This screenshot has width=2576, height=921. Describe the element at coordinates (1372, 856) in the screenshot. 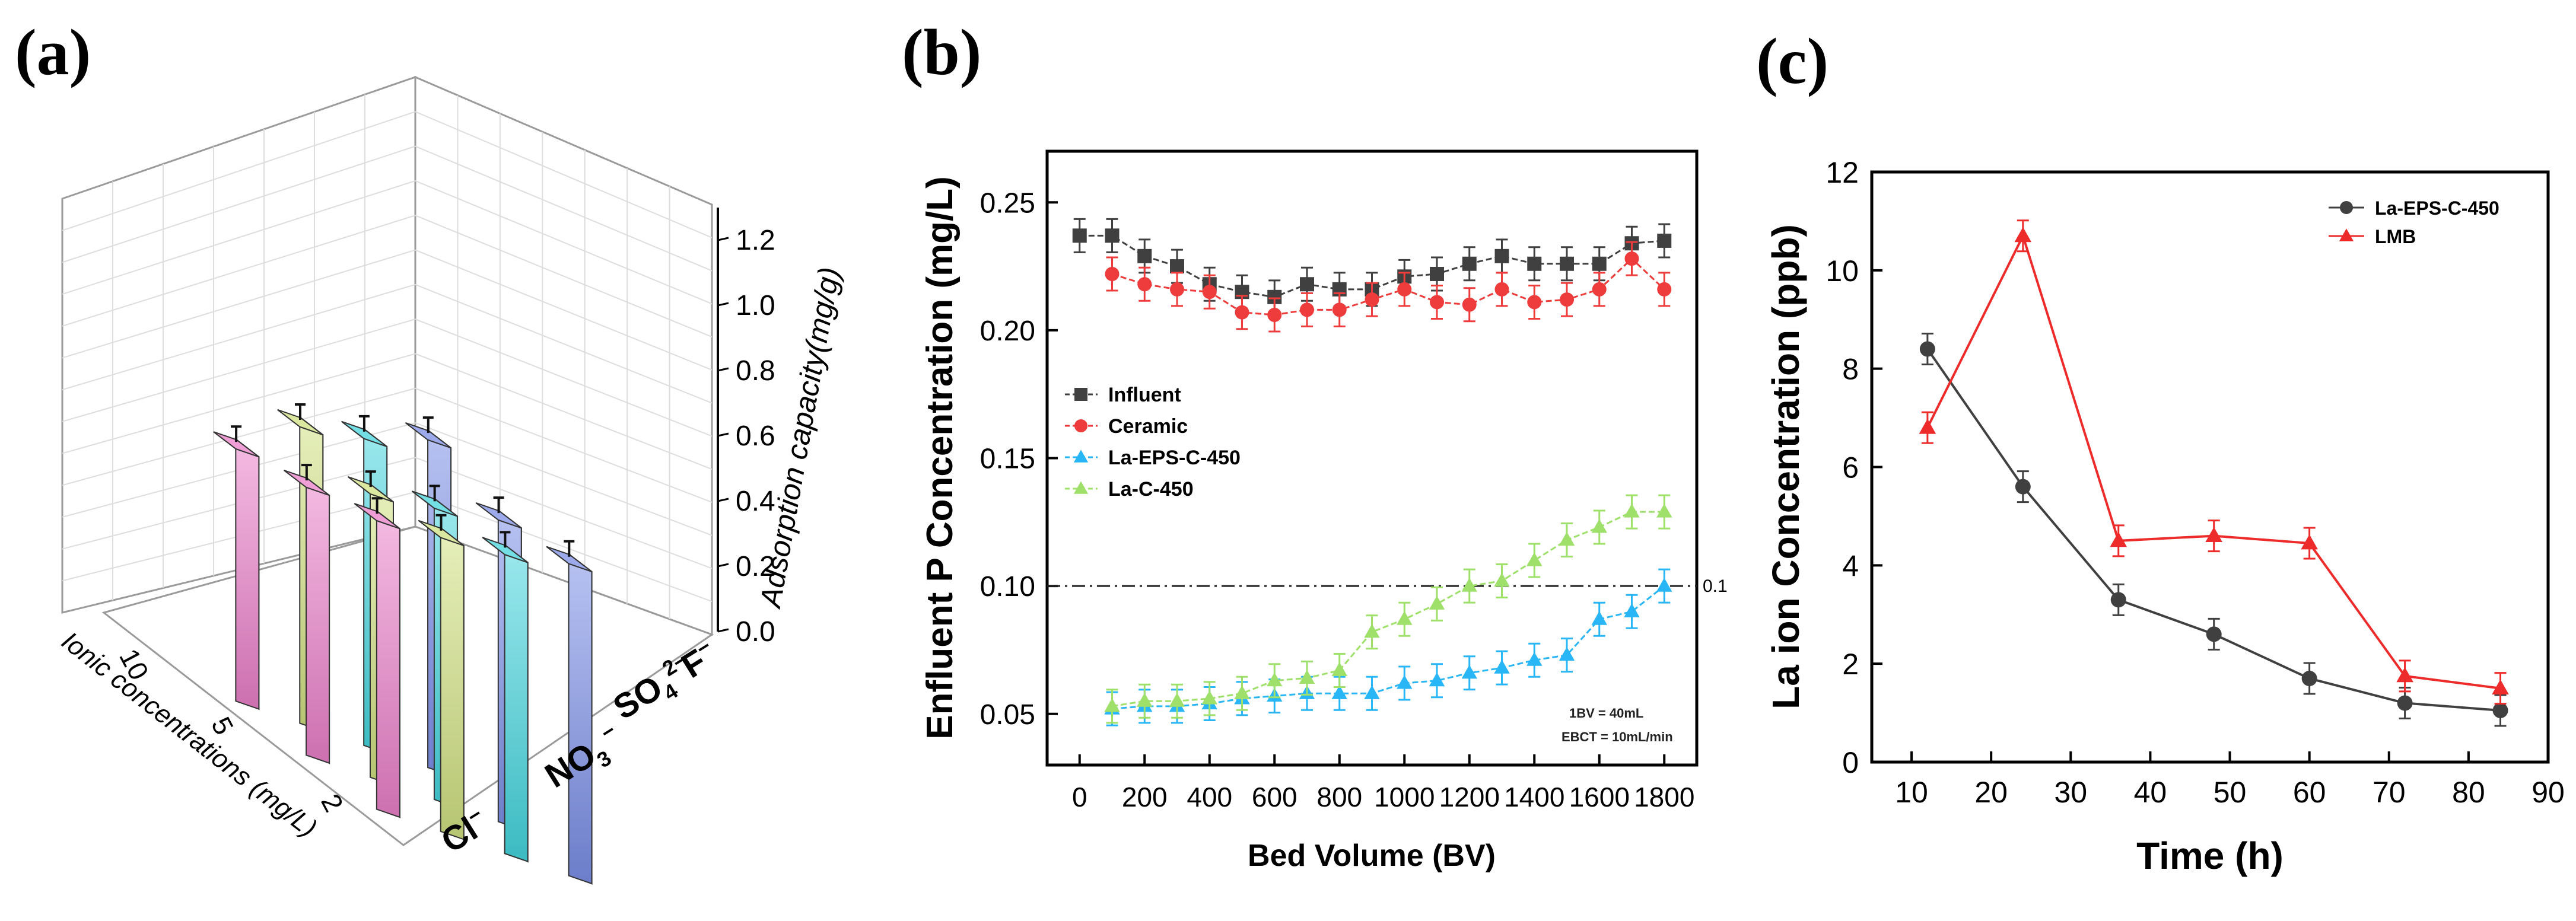

I see `x-axis-label-b: Bed Volume (BV)` at that location.